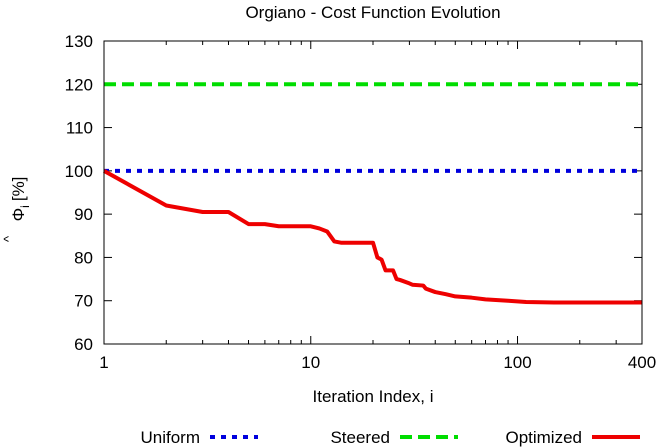  What do you see at coordinates (25, 206) in the screenshot?
I see `y-axis-label-subscript: i` at bounding box center [25, 206].